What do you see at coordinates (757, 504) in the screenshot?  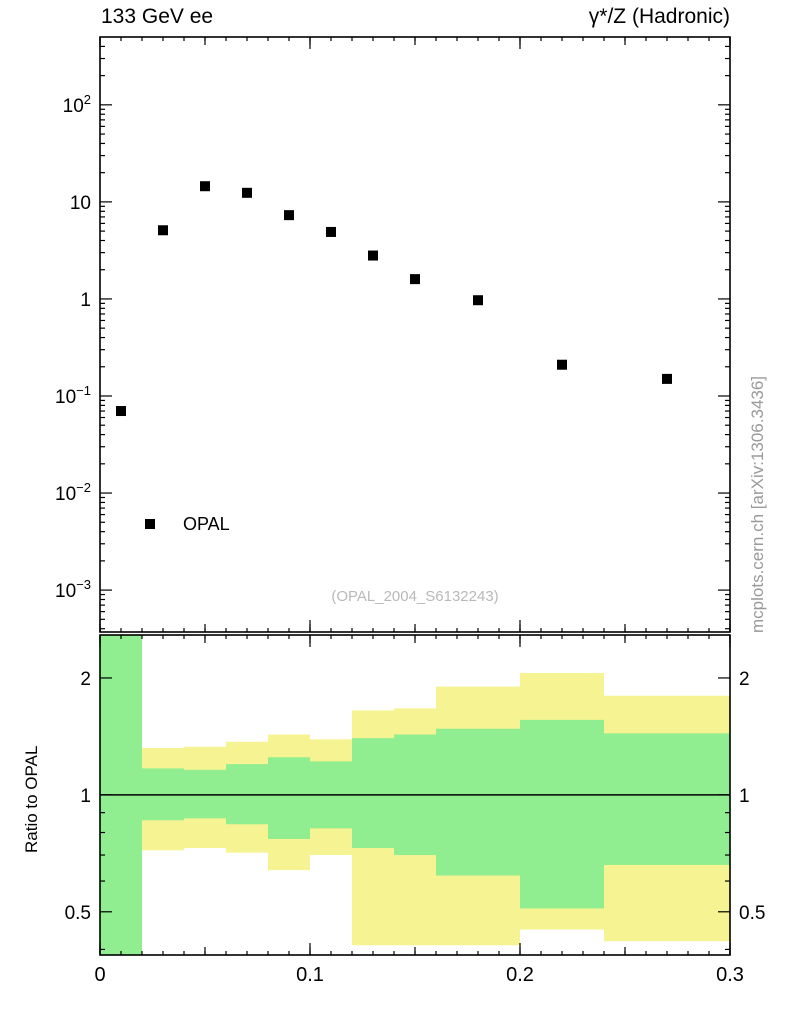 I see `watermark-text: mcplots.cern.ch [arXiv:1306.3436]` at bounding box center [757, 504].